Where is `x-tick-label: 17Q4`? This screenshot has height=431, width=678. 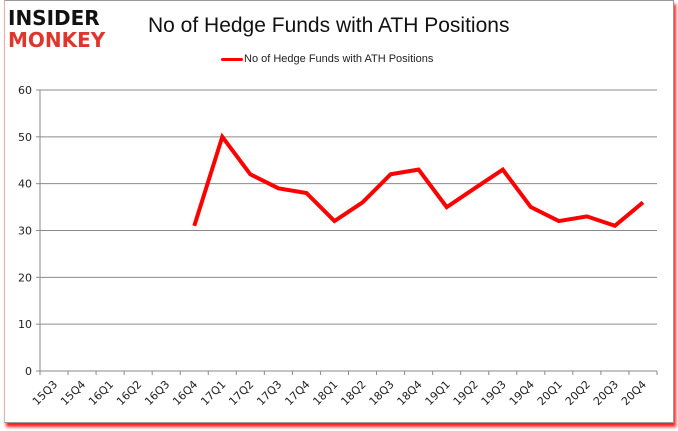
x-tick-label: 17Q4 is located at coordinates (297, 393).